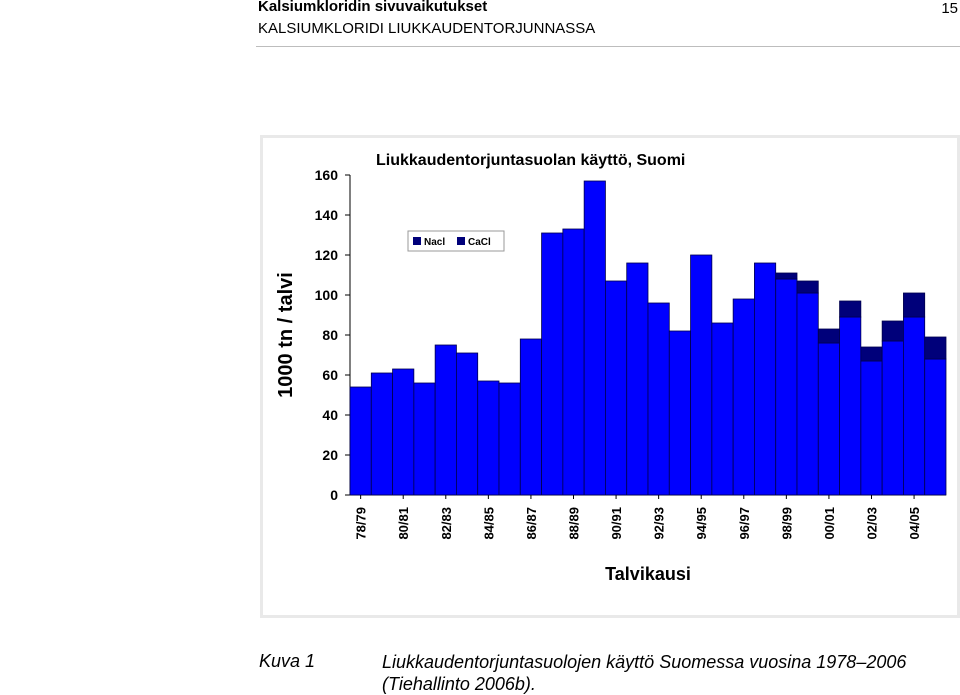 This screenshot has height=695, width=960. What do you see at coordinates (479, 242) in the screenshot?
I see `legend-label-cacl: CaCl` at bounding box center [479, 242].